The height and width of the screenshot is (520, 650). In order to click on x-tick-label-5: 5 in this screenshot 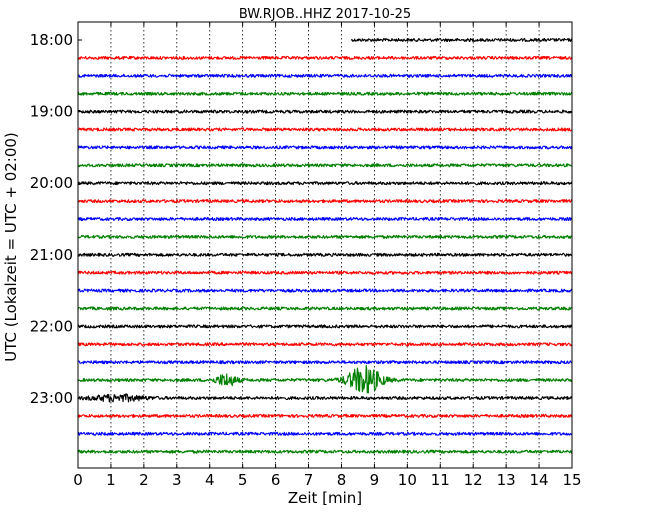, I will do `click(243, 480)`.